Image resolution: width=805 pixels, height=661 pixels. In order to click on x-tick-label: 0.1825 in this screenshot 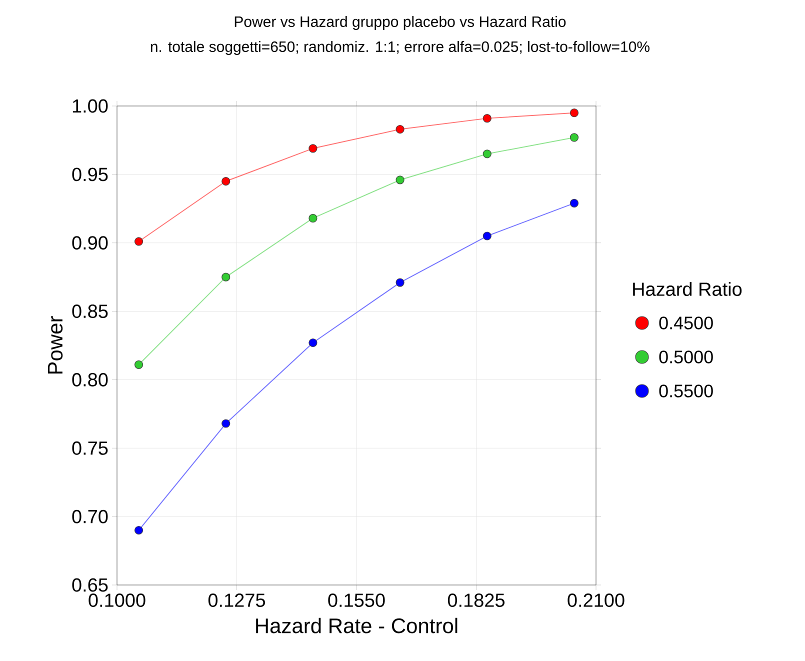, I will do `click(476, 600)`.